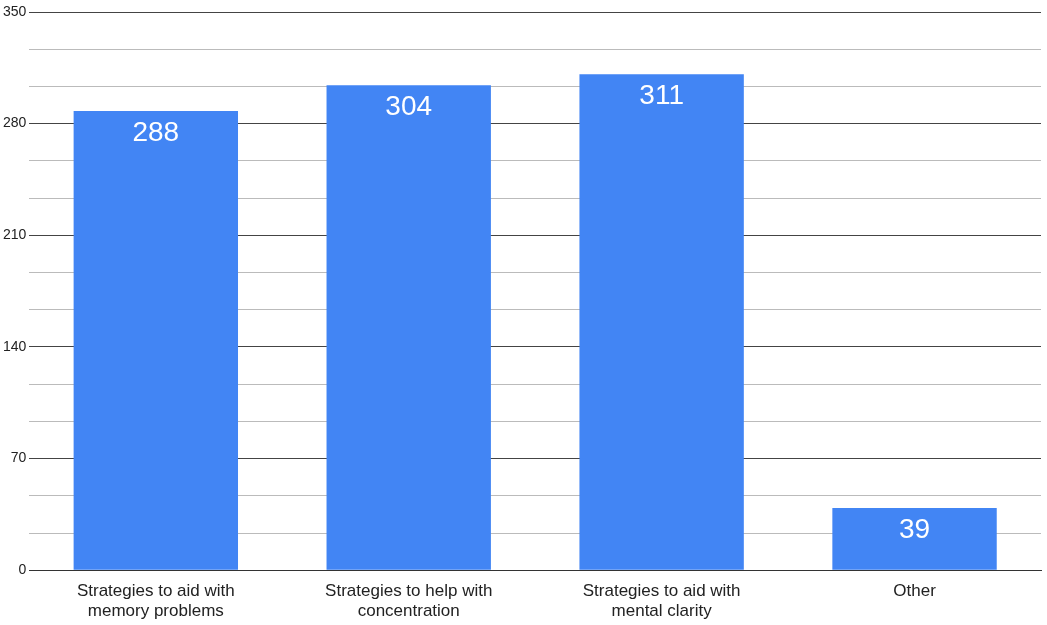 This screenshot has width=1047, height=625. I want to click on x-tick-label: Strategies to help with concentration, so click(409, 601).